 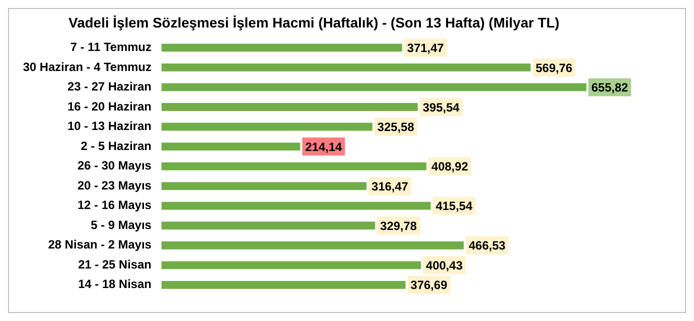 What do you see at coordinates (444, 265) in the screenshot?
I see `data-label: 400,43` at bounding box center [444, 265].